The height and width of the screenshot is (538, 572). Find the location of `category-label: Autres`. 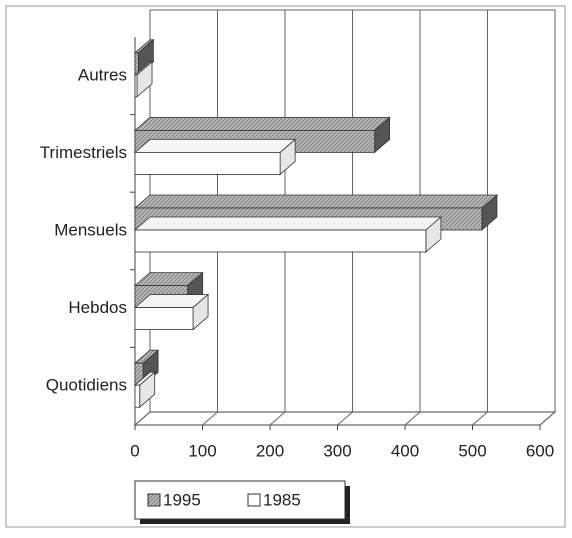

category-label: Autres is located at coordinates (102, 74).